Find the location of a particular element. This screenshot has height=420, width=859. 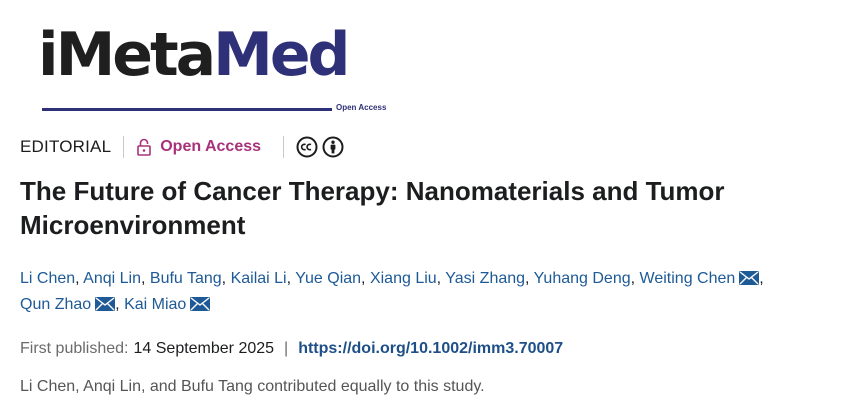

journal-logo: iMetaMed Open Access is located at coordinates (218, 65).